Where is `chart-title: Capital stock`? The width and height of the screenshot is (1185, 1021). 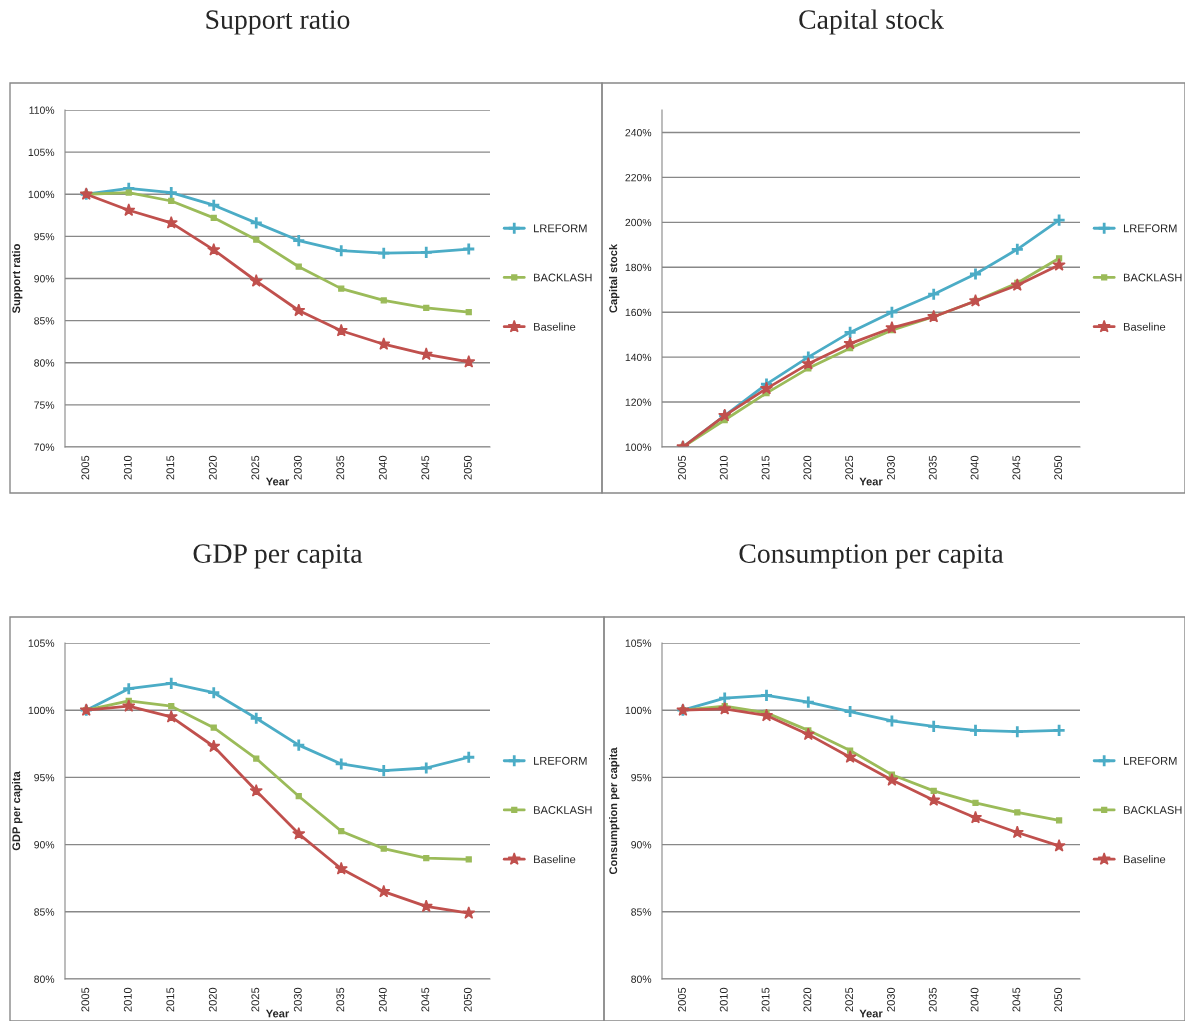 chart-title: Capital stock is located at coordinates (871, 22).